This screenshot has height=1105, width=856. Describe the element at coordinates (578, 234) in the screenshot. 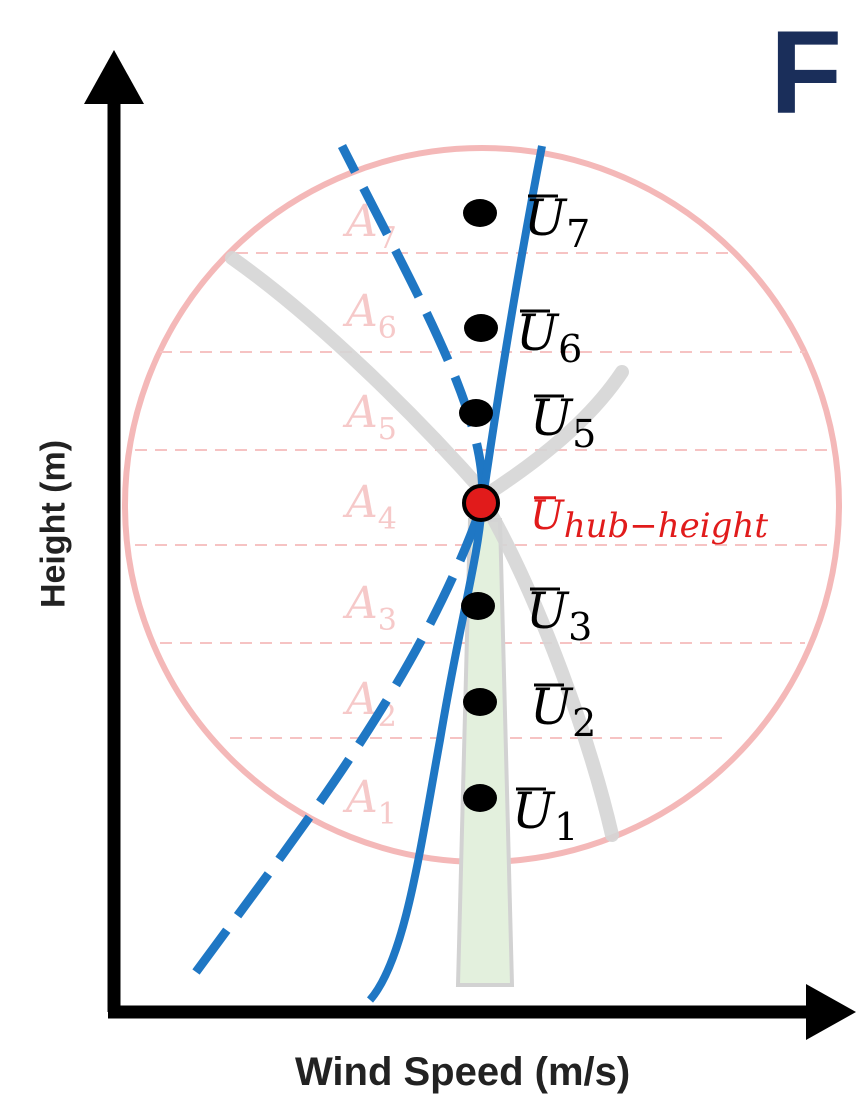

I see `point-label-sub: 7` at that location.